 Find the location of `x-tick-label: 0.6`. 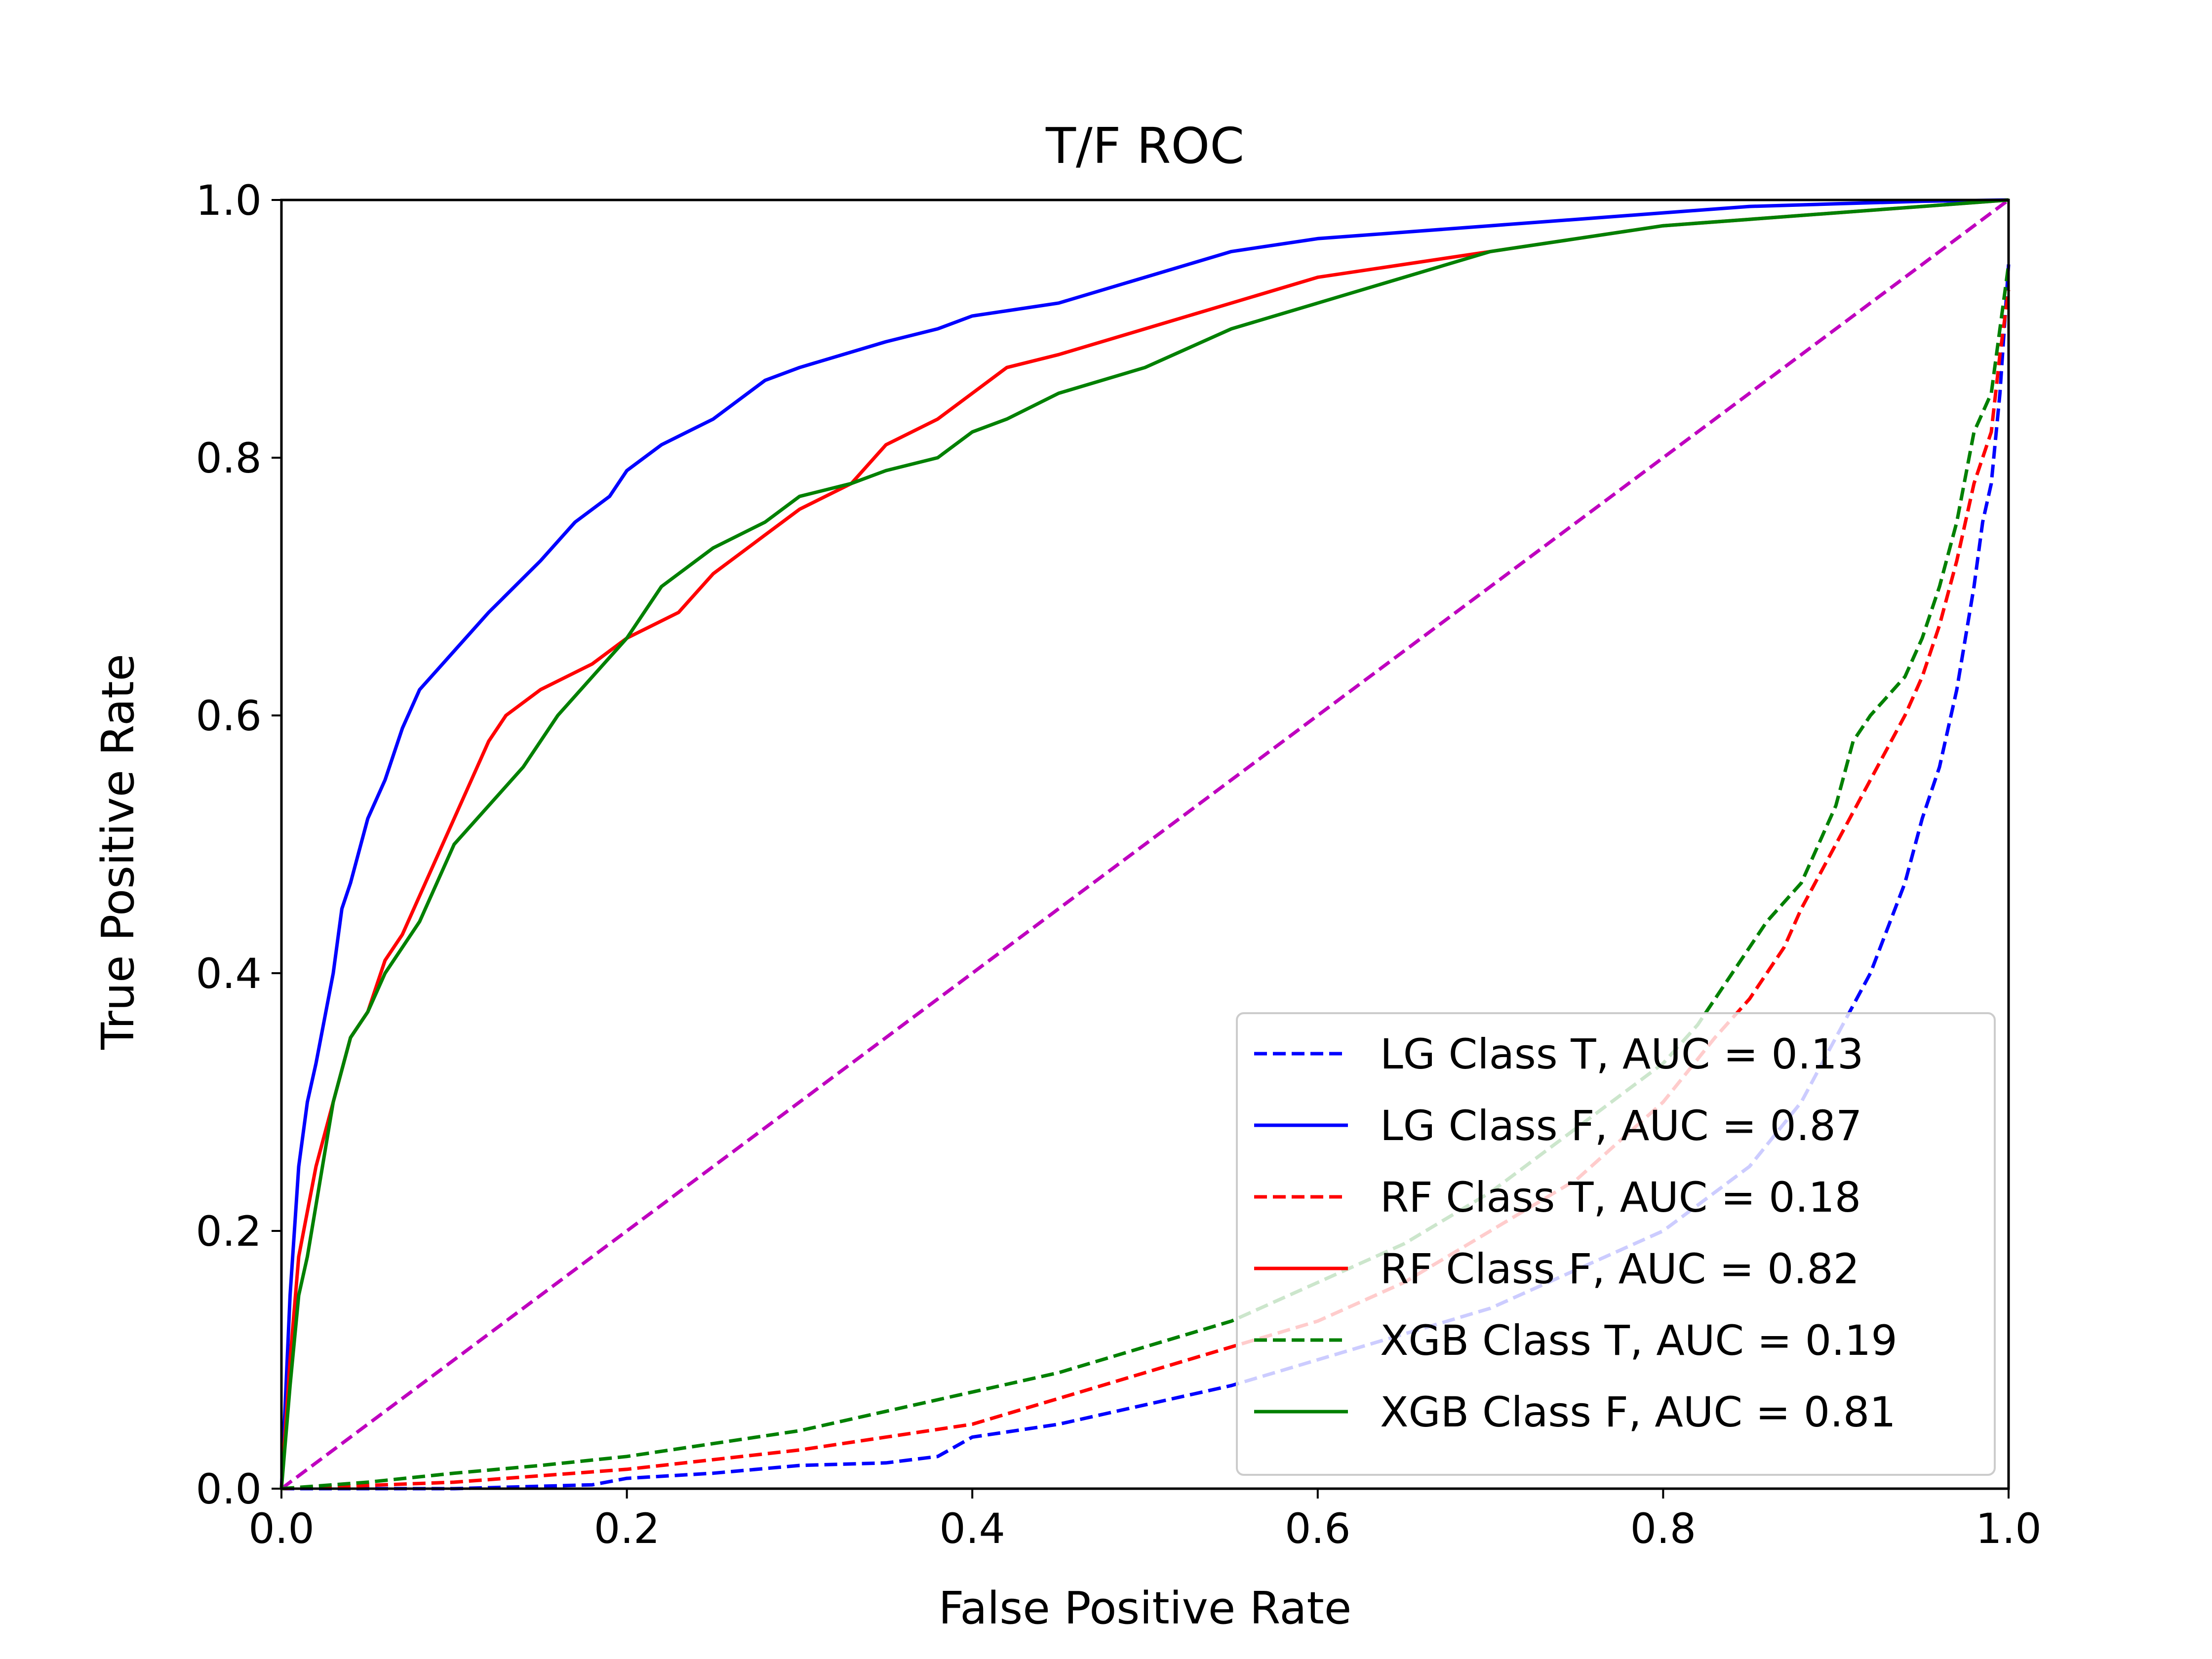

x-tick-label: 0.6 is located at coordinates (1318, 1529).